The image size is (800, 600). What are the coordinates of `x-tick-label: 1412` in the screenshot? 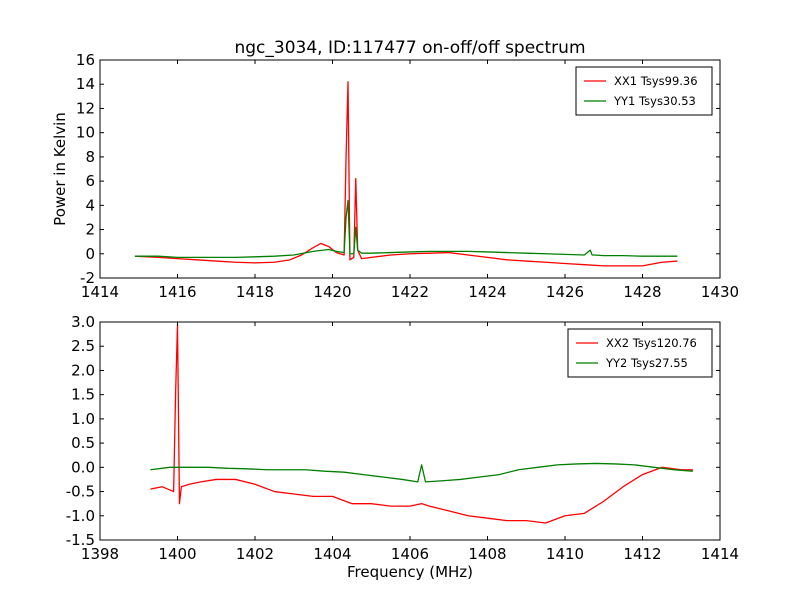 It's located at (642, 554).